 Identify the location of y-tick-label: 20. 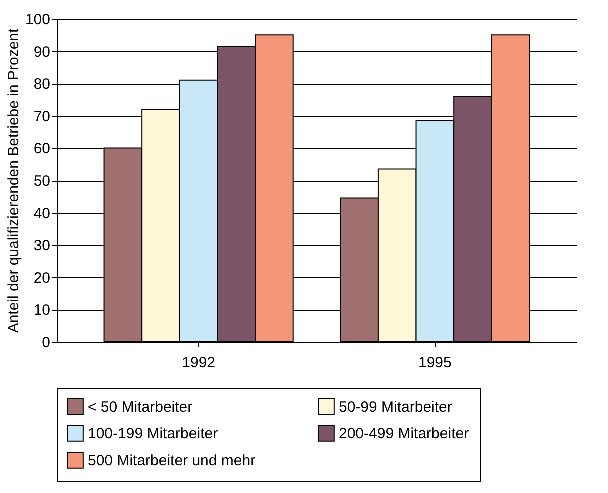
(42, 278).